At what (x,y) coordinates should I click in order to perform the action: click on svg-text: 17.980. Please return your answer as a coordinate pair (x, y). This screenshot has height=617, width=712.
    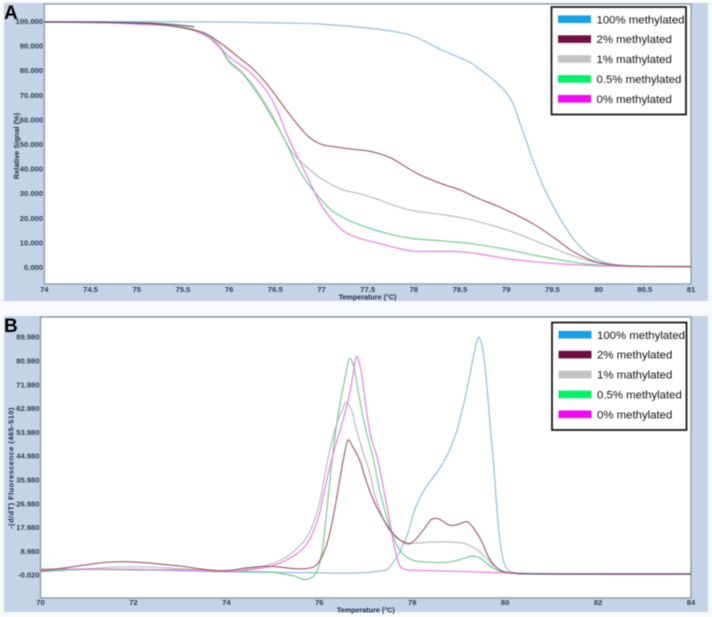
    Looking at the image, I should click on (27, 527).